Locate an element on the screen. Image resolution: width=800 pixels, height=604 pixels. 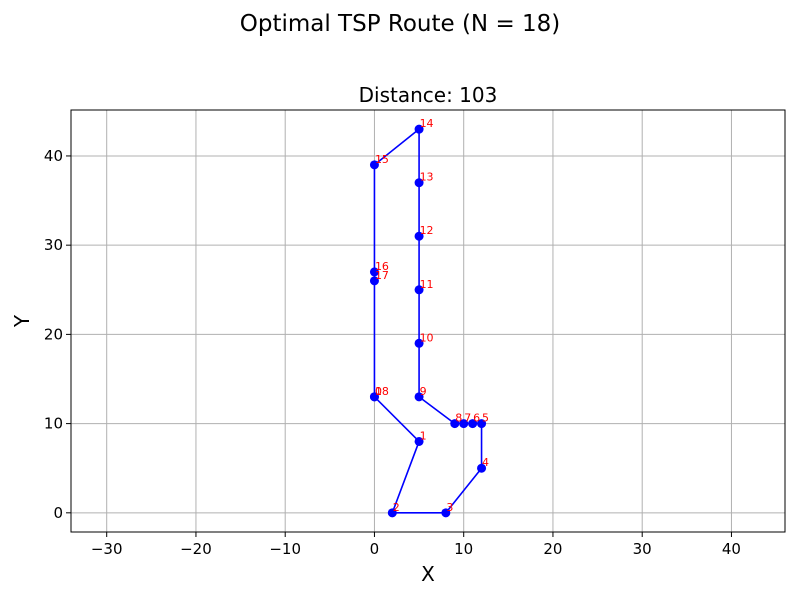
x-tick-label: −10 is located at coordinates (285, 549).